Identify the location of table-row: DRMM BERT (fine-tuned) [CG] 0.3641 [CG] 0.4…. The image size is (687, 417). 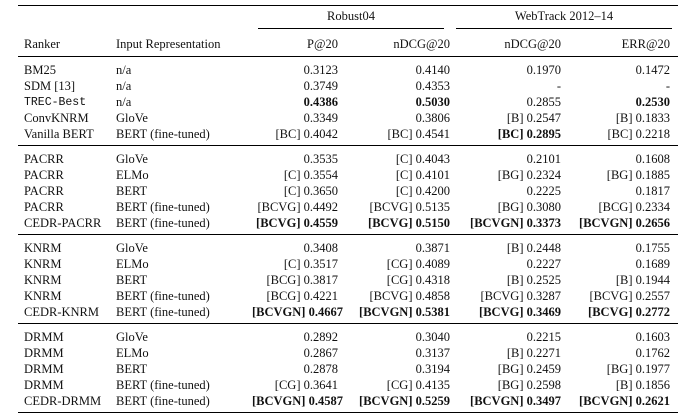
(348, 385).